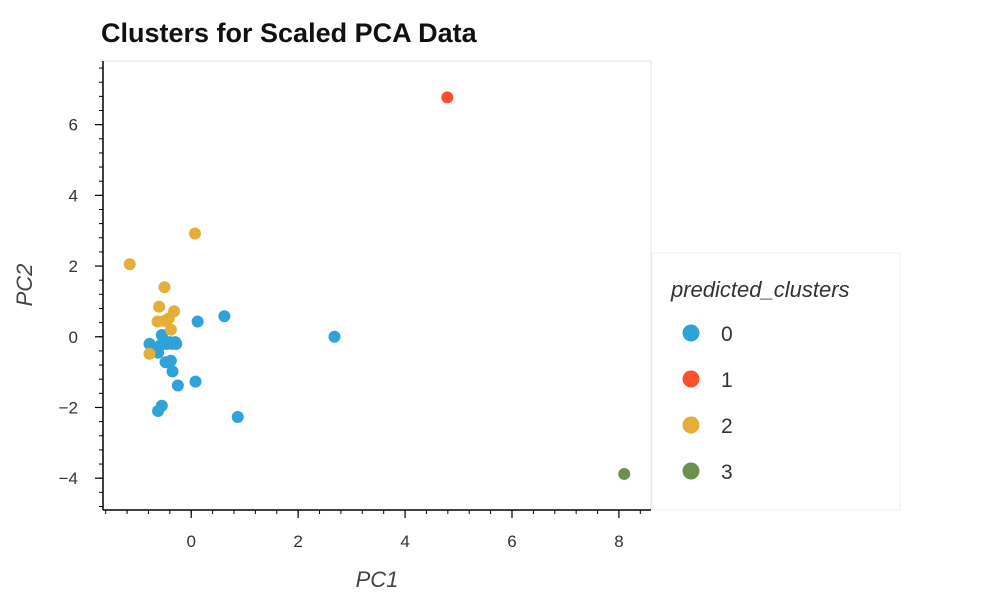 This screenshot has height=600, width=1000. What do you see at coordinates (404, 541) in the screenshot?
I see `x-tick-label: 4` at bounding box center [404, 541].